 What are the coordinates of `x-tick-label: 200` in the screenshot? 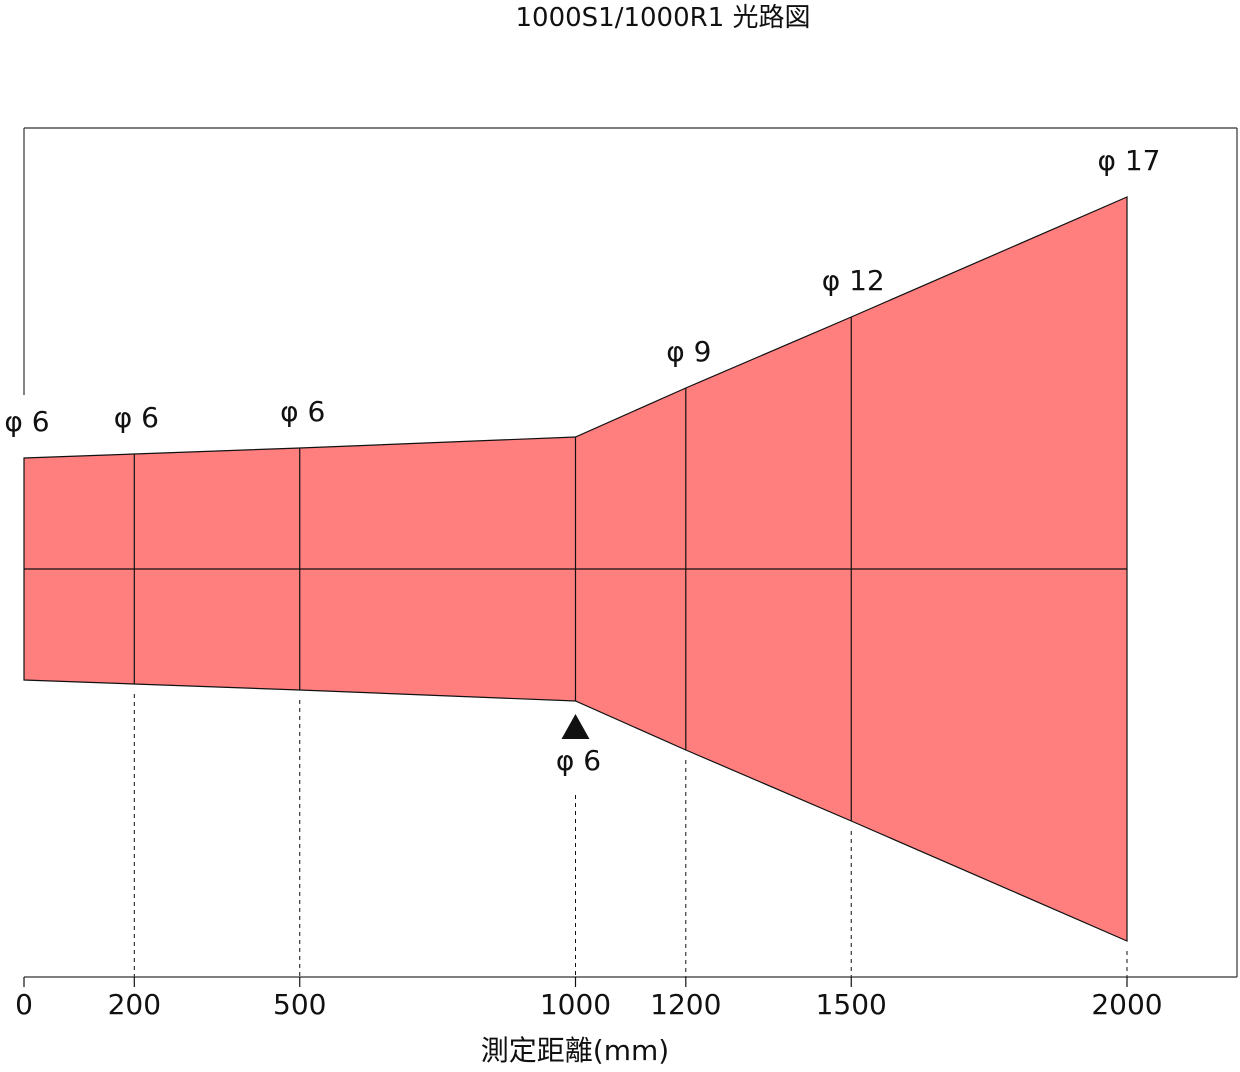 It's located at (134, 1004).